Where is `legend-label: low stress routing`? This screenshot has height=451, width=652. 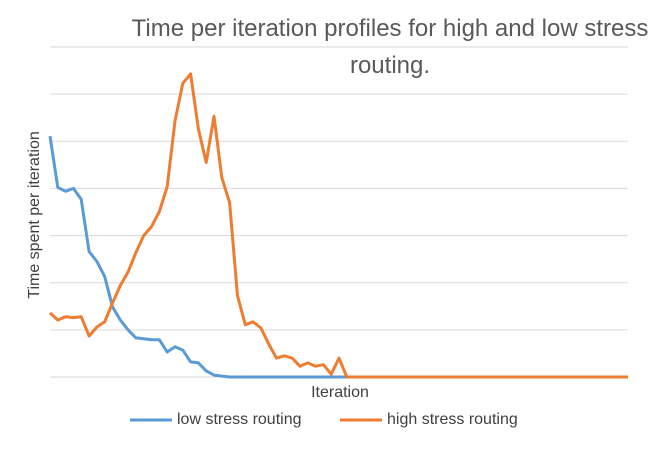 legend-label: low stress routing is located at coordinates (239, 419).